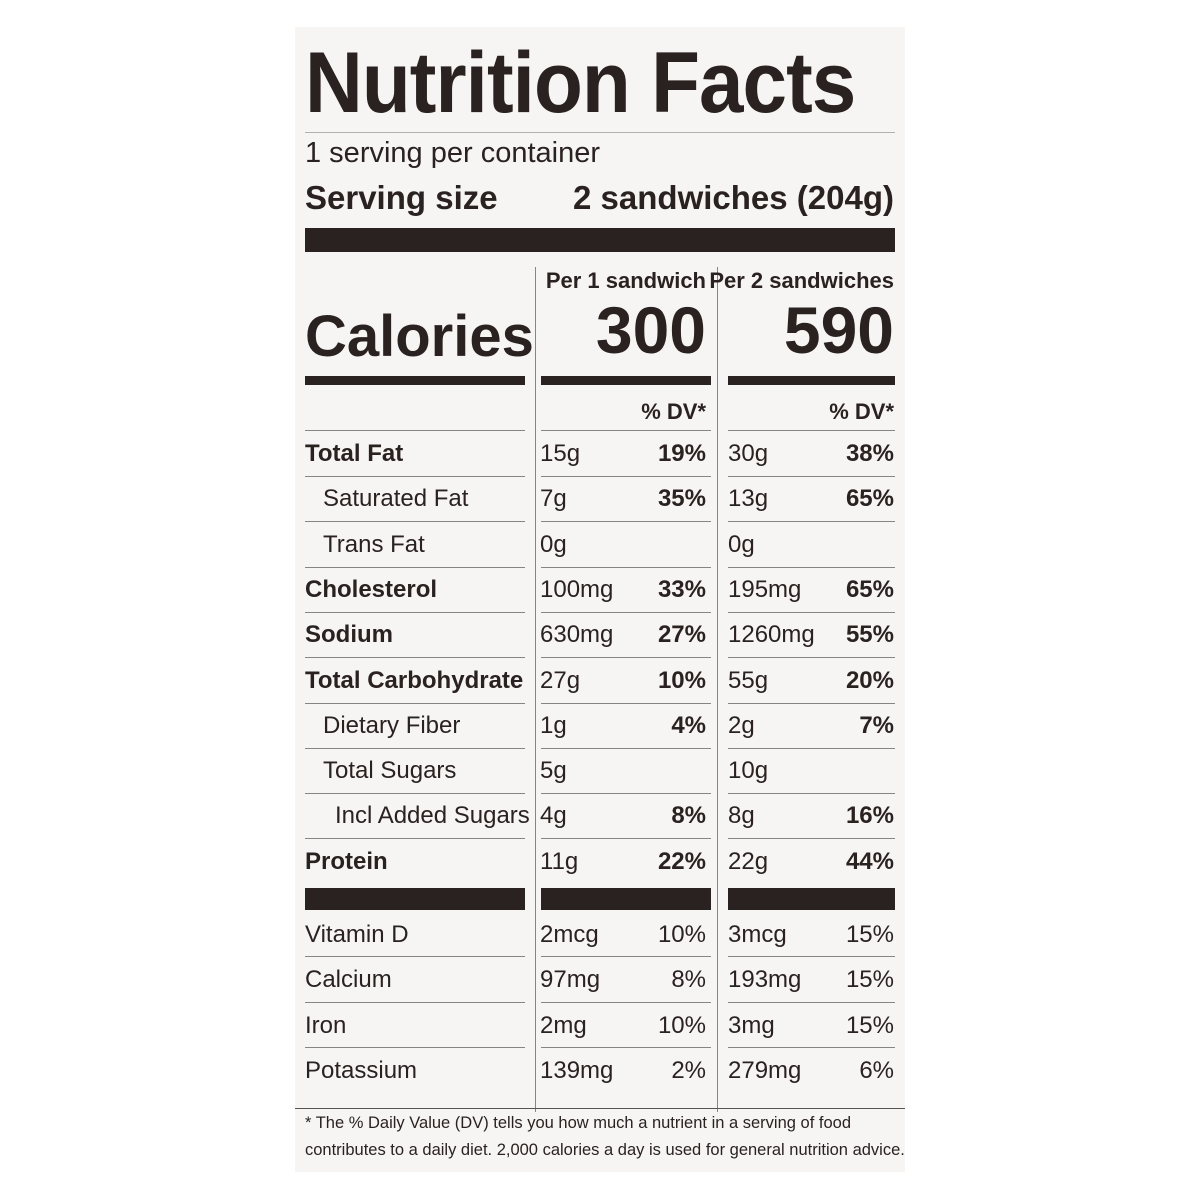 The image size is (1200, 1200). What do you see at coordinates (681, 499) in the screenshot?
I see `dv-per-1: 35%` at bounding box center [681, 499].